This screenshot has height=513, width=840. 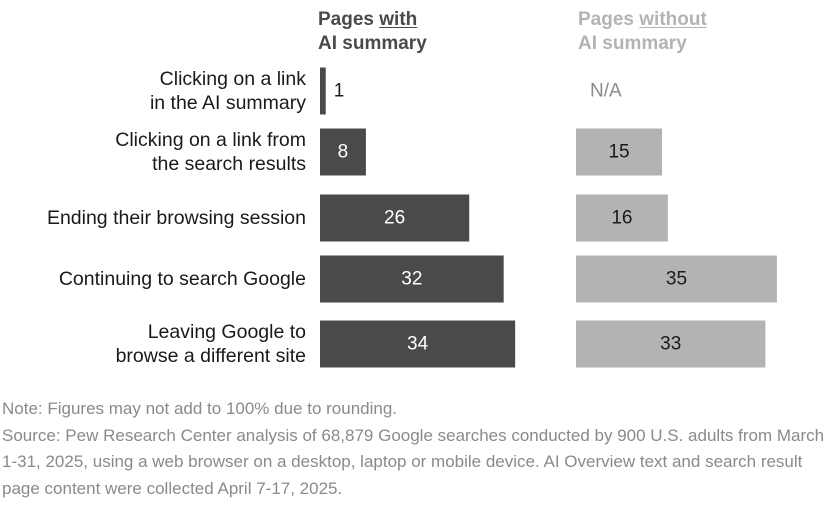 I want to click on value-label-0-1: 8, so click(x=343, y=152).